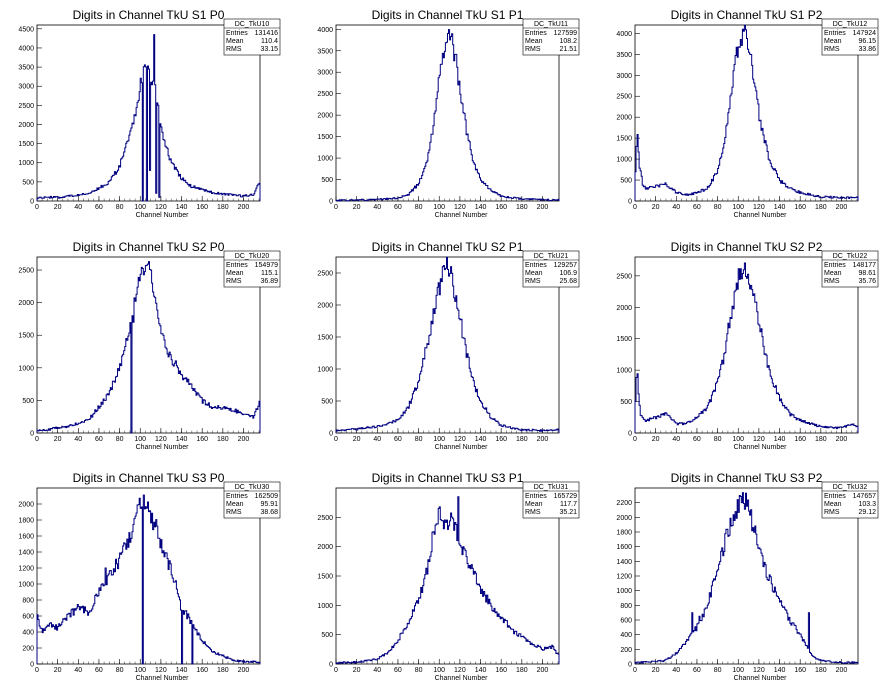 The width and height of the screenshot is (896, 690). Describe the element at coordinates (266, 33) in the screenshot. I see `stats-value-entries: 131416` at that location.